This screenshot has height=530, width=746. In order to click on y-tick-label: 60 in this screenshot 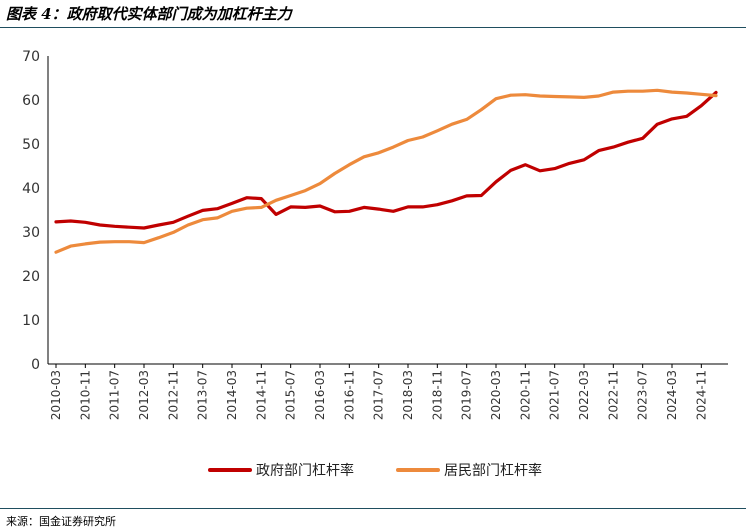, I will do `click(31, 101)`.